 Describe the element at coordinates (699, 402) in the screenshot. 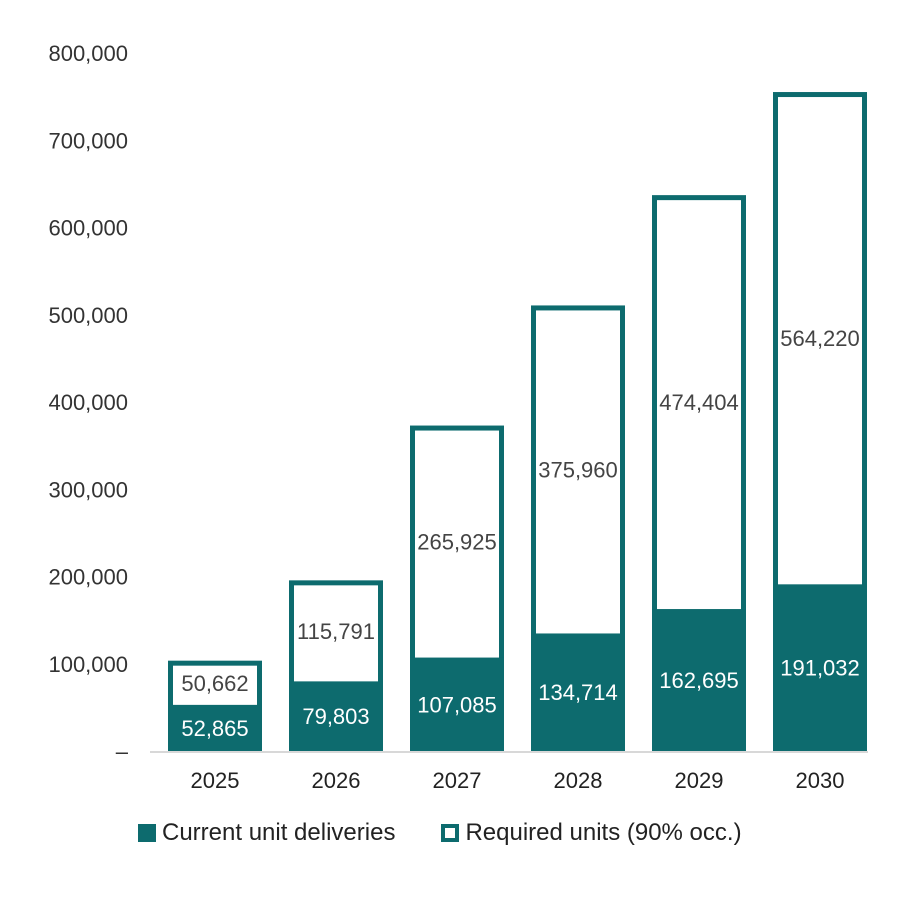

I see `data-label-required: 474,404` at that location.